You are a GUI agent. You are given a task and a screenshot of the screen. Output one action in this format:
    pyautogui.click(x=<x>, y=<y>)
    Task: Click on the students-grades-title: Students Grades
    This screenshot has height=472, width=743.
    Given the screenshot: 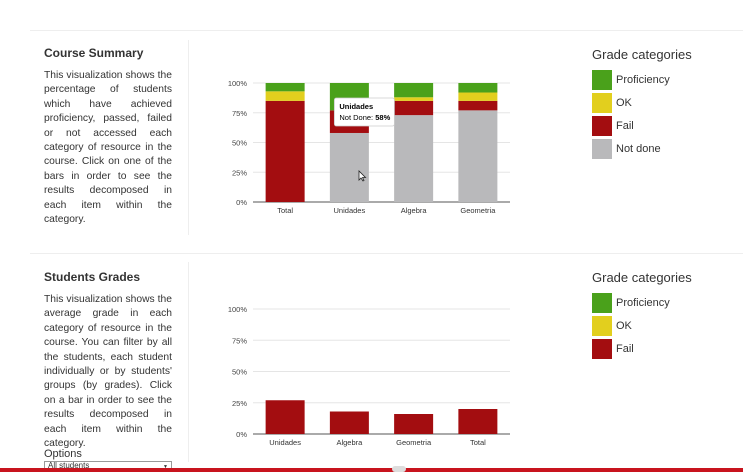 What is the action you would take?
    pyautogui.click(x=92, y=277)
    